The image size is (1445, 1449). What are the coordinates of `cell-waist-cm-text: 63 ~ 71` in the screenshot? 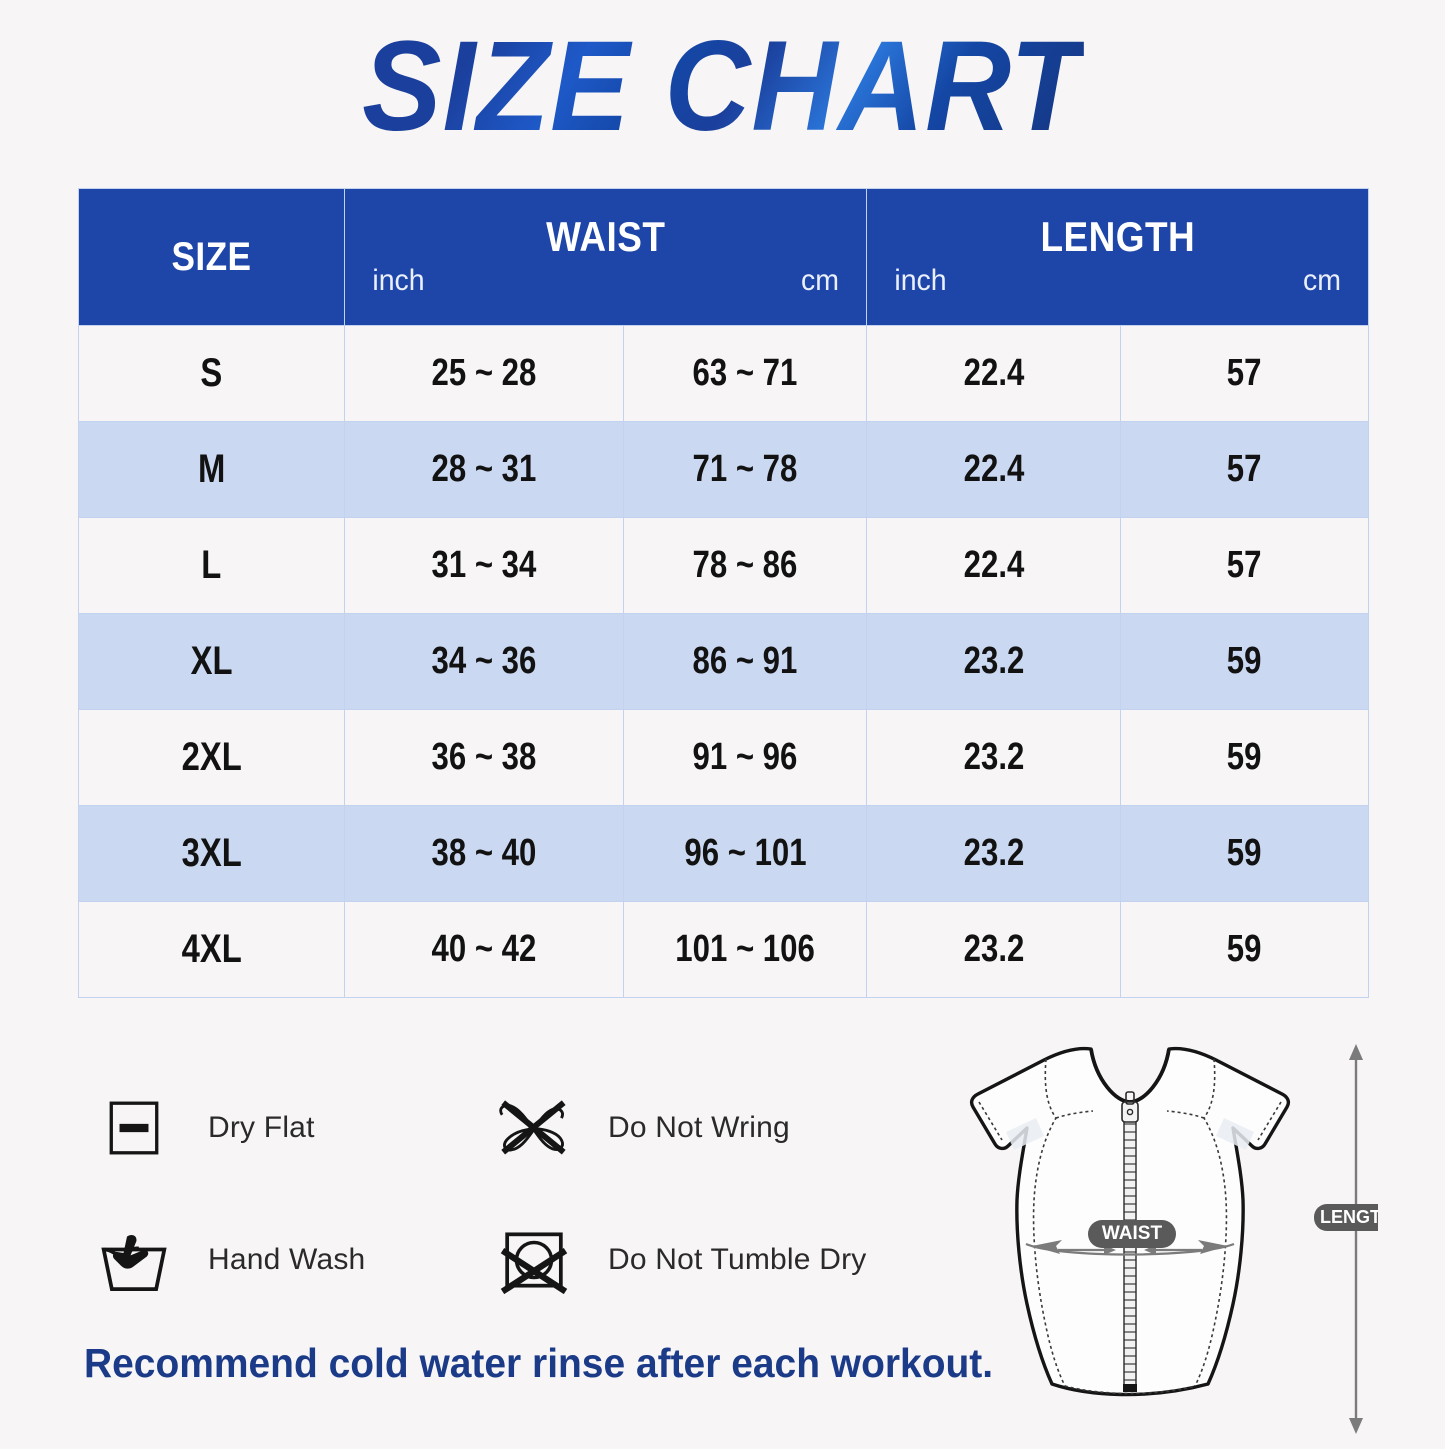 It's located at (745, 373).